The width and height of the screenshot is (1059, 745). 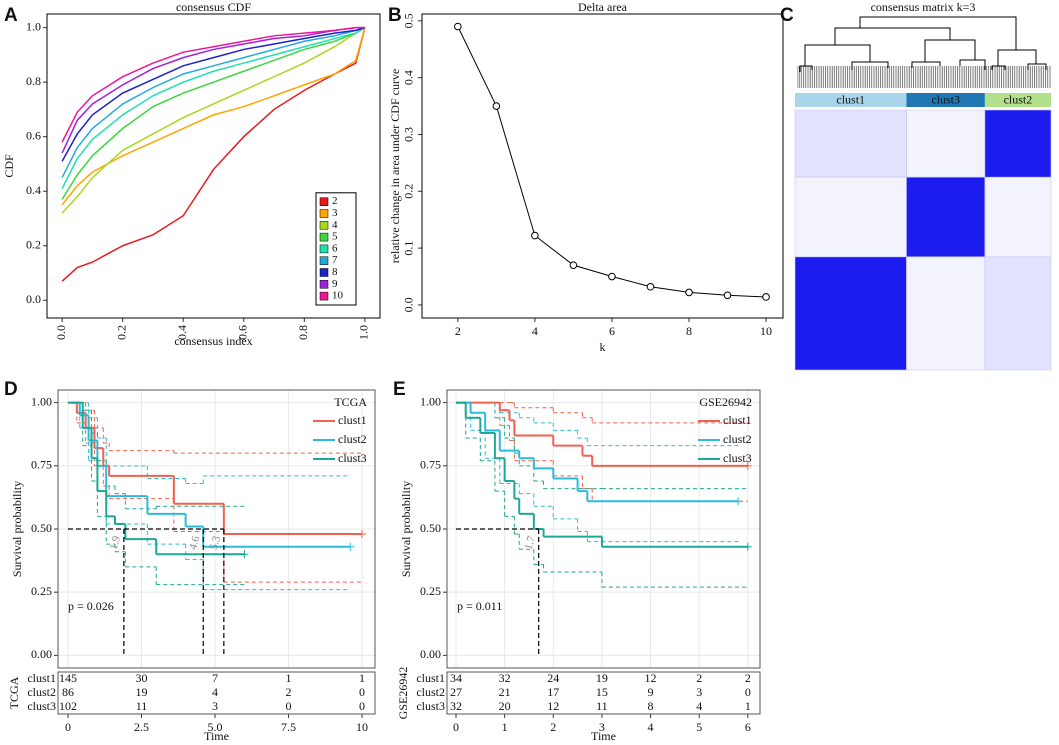 I want to click on y-axis-label: Survival probability, so click(x=406, y=529).